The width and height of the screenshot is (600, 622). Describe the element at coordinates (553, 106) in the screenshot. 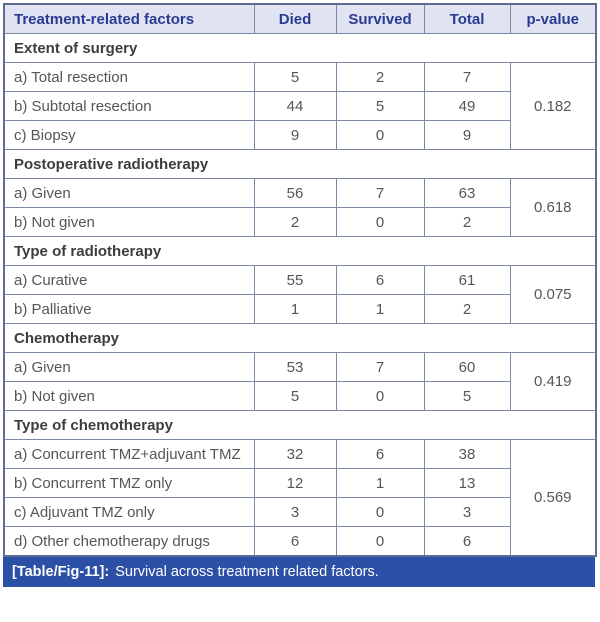

I see `p-value-cell: 0.182` at that location.